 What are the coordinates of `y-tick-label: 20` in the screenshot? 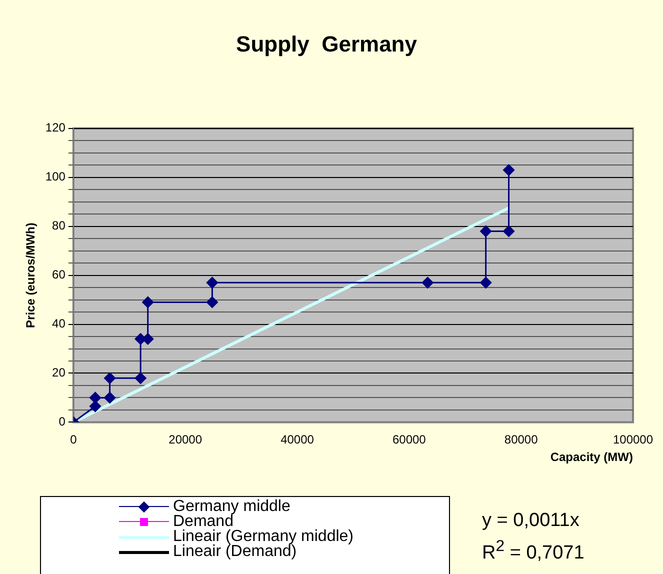 It's located at (59, 373).